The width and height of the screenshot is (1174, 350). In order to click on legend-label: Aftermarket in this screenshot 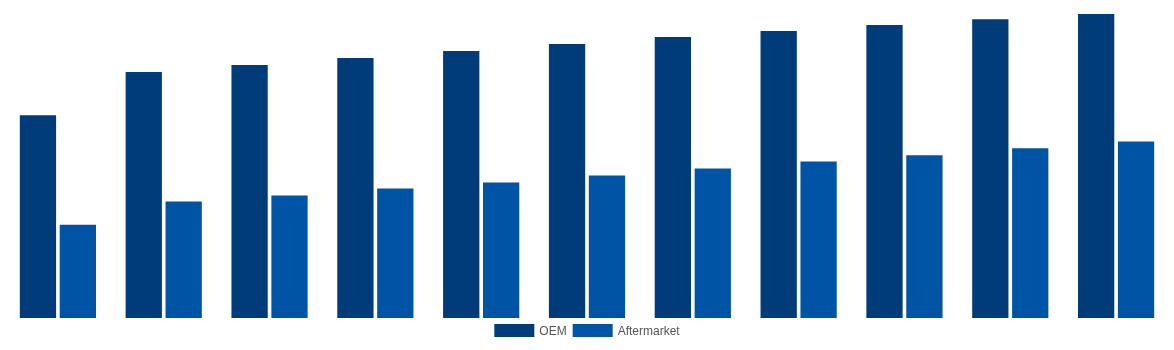, I will do `click(649, 330)`.